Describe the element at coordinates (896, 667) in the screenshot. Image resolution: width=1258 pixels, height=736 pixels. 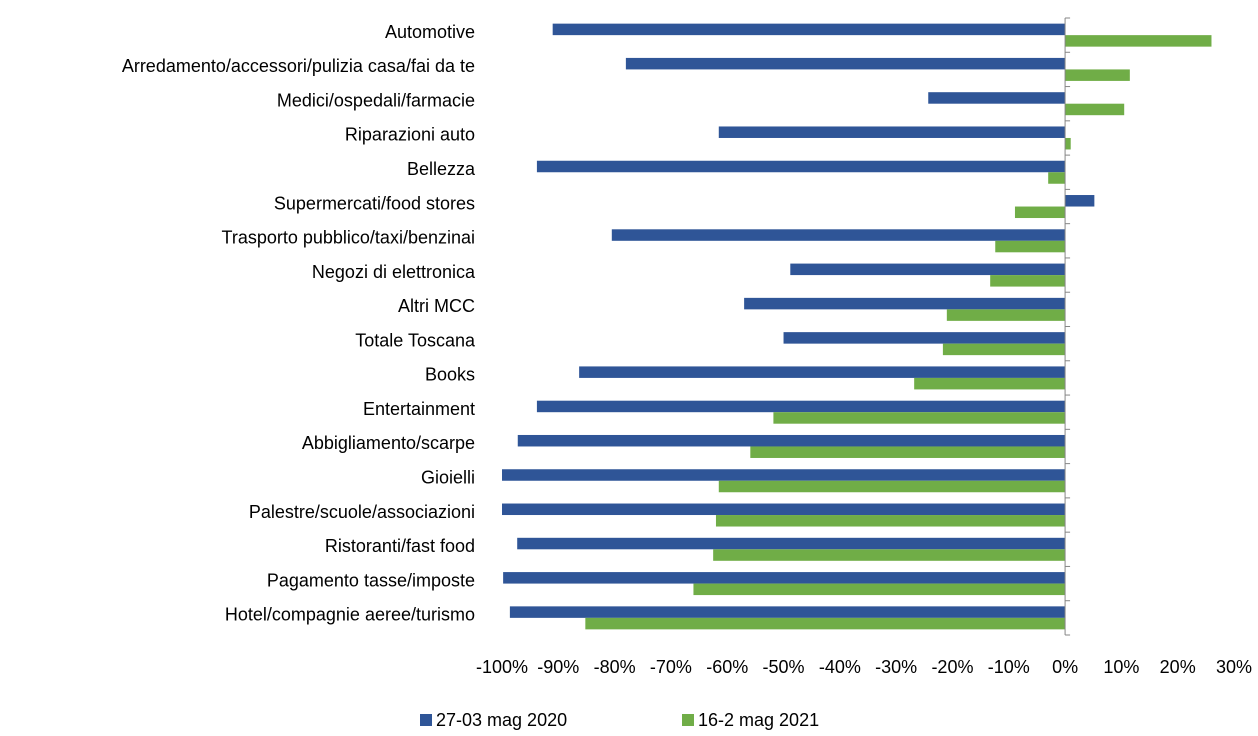
I see `x-tick-label: -30%` at that location.